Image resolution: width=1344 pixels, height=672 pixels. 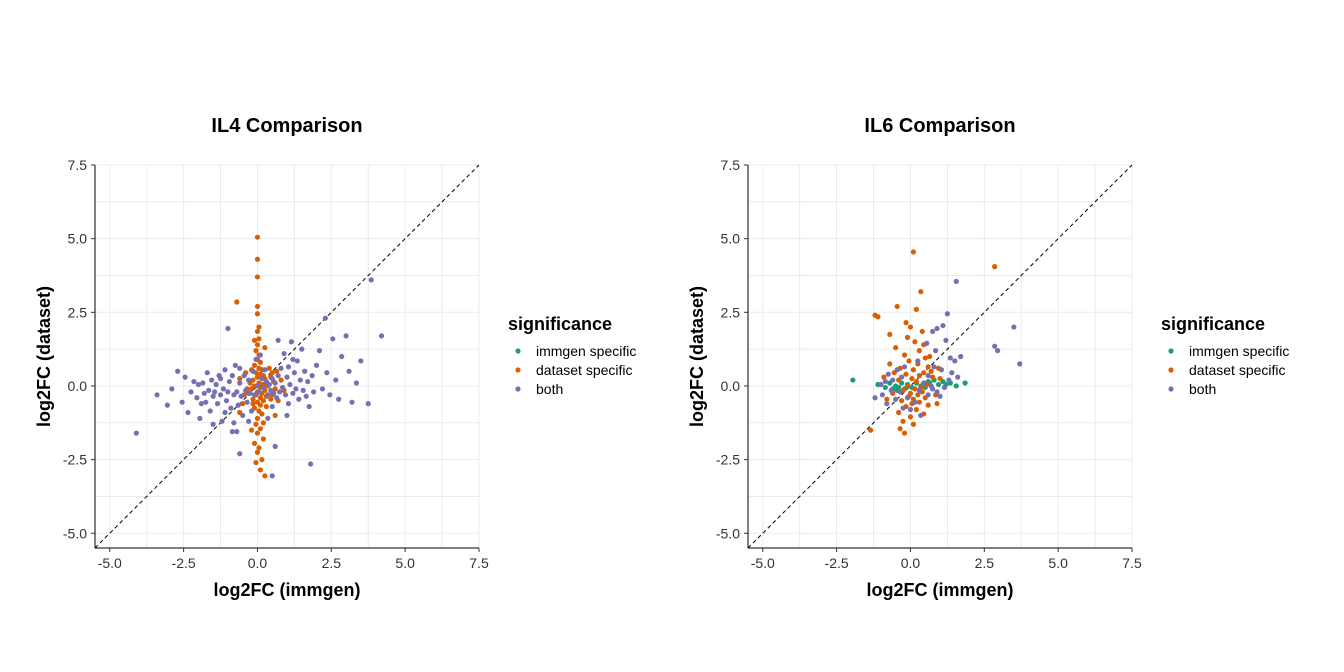 What do you see at coordinates (731, 386) in the screenshot?
I see `y-tick-label: 0.0` at bounding box center [731, 386].